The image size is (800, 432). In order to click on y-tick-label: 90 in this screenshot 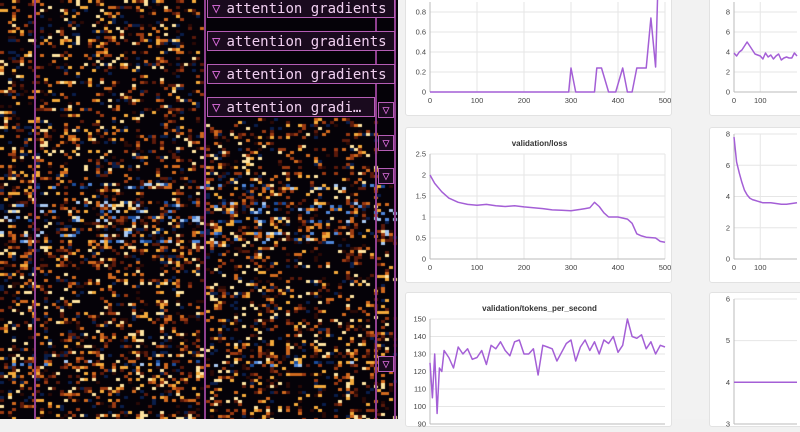, I will do `click(422, 424)`.